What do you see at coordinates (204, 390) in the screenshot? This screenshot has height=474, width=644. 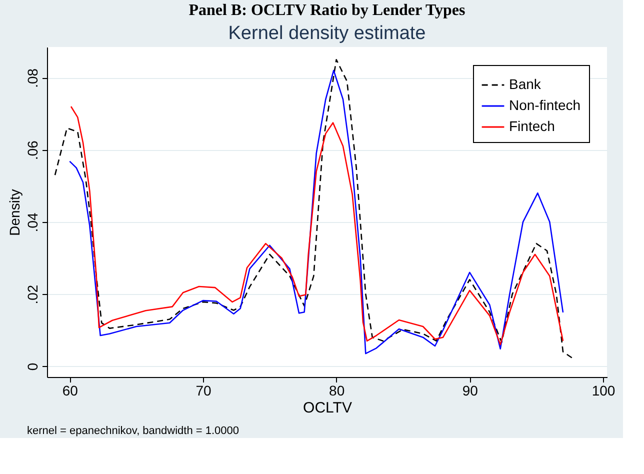 I see `x-tick-label: 70` at bounding box center [204, 390].